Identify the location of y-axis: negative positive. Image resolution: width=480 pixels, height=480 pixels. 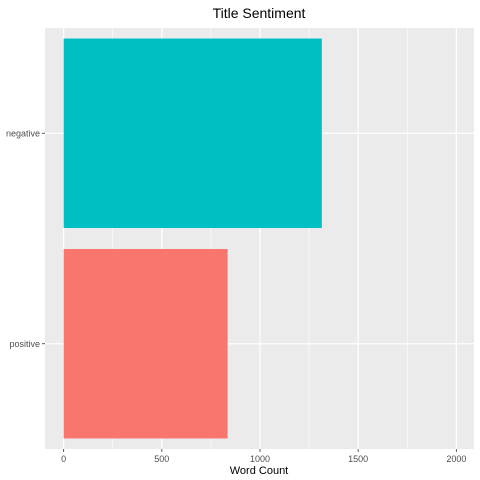
(25, 238).